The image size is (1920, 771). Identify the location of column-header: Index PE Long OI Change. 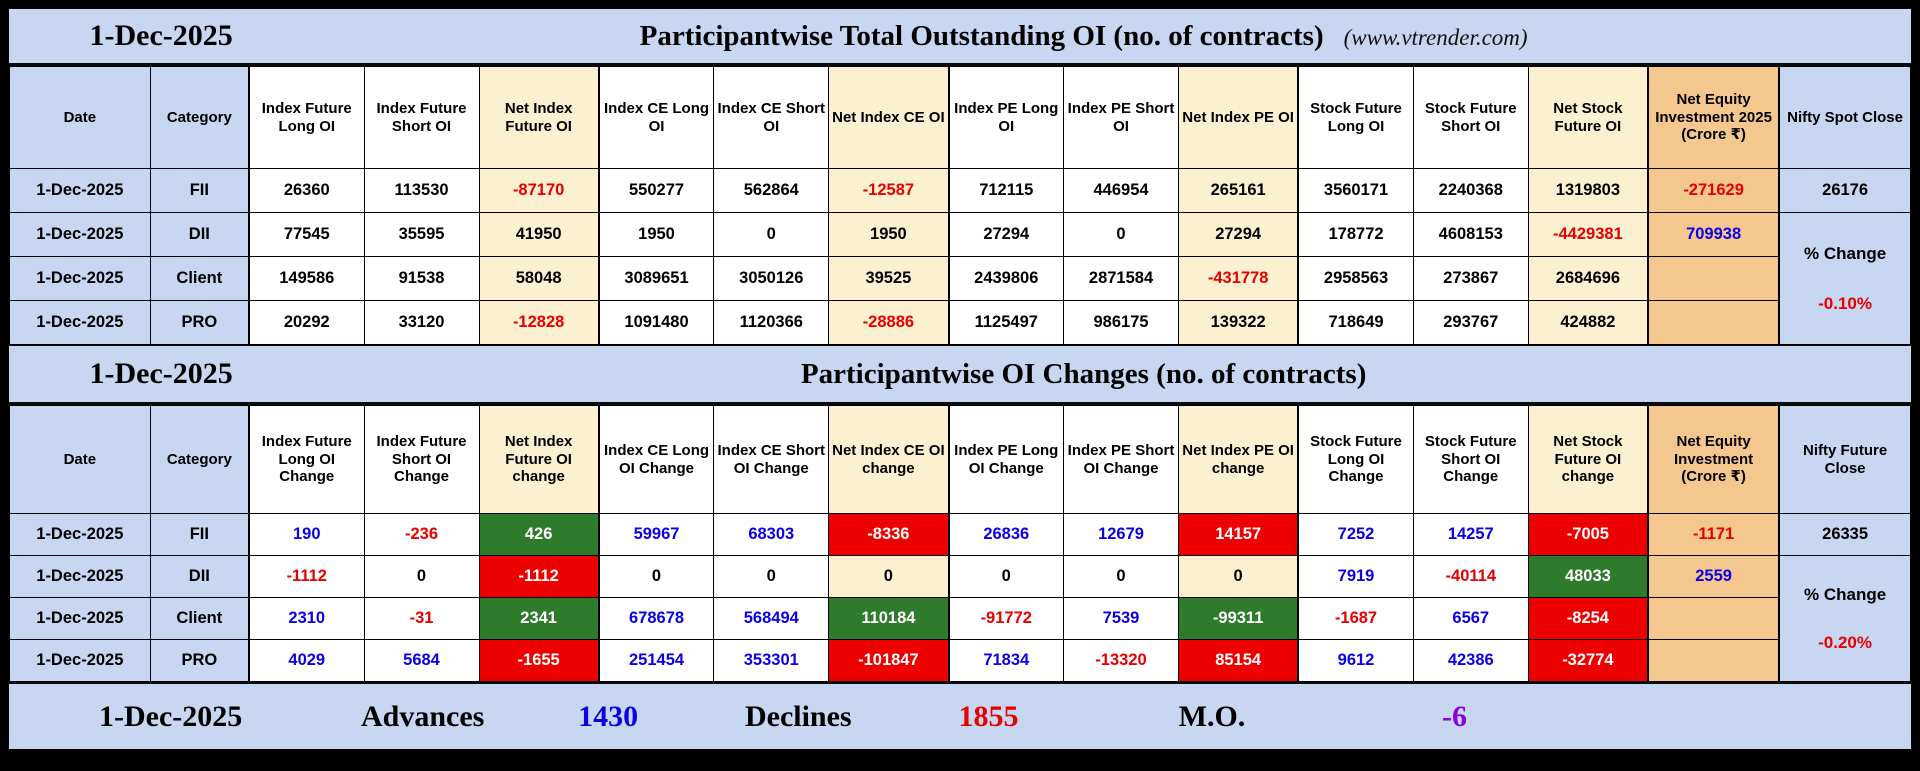
(1006, 459).